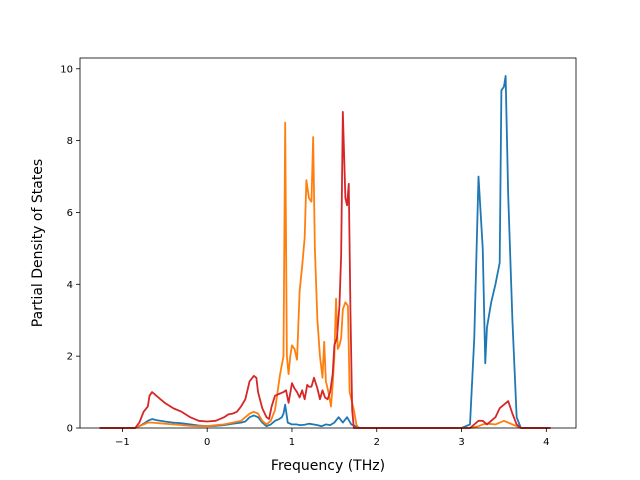 This screenshot has width=640, height=480. What do you see at coordinates (377, 442) in the screenshot?
I see `x-tick-label: 2` at bounding box center [377, 442].